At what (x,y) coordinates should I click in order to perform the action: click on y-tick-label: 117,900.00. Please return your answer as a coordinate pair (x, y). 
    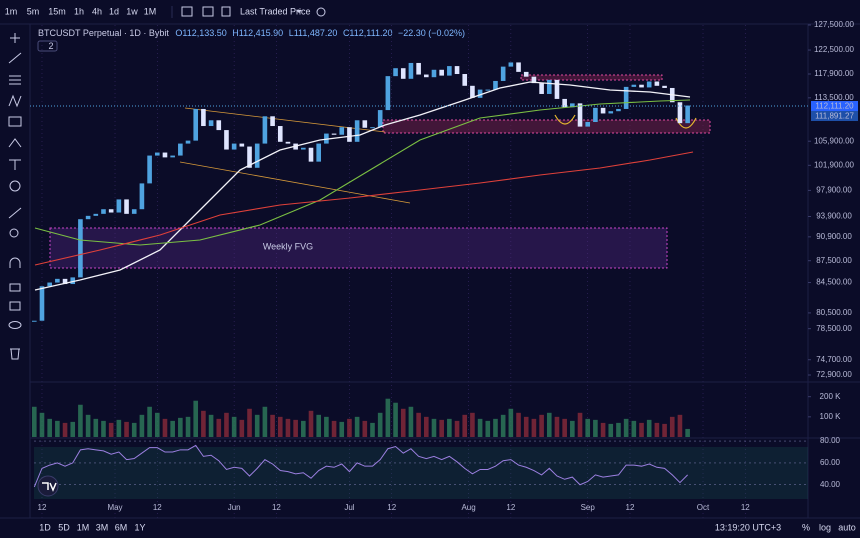
    Looking at the image, I should click on (834, 73).